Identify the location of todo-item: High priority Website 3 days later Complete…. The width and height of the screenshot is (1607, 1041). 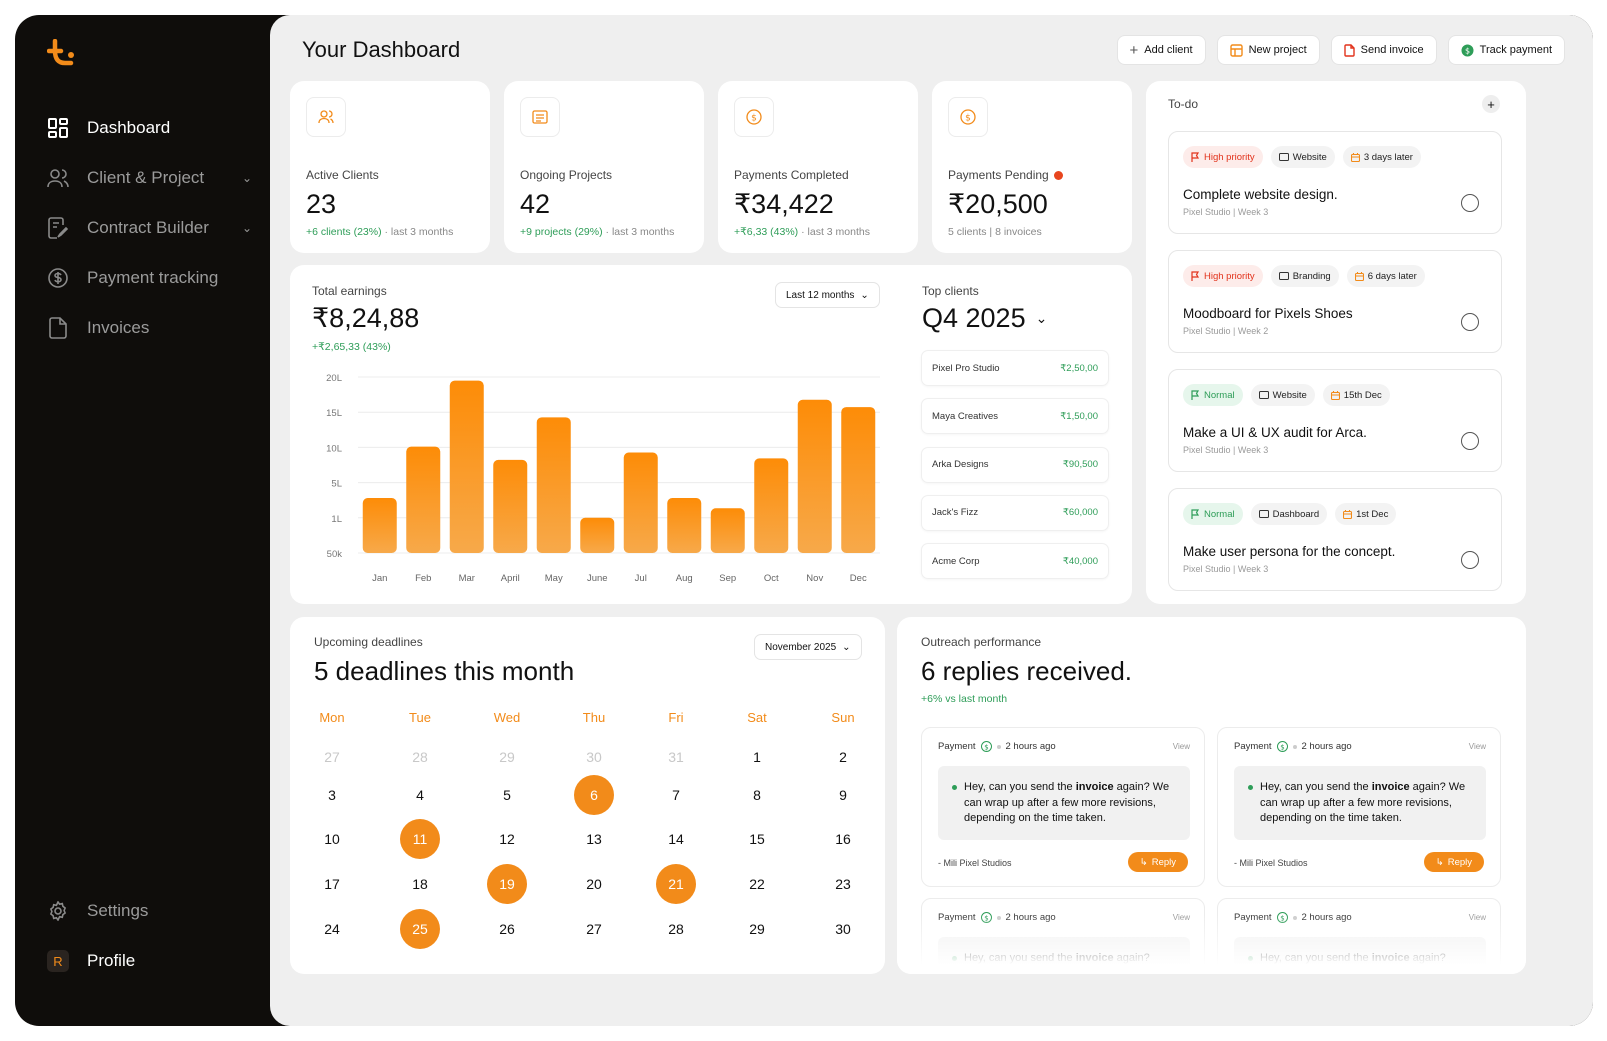
(1335, 182).